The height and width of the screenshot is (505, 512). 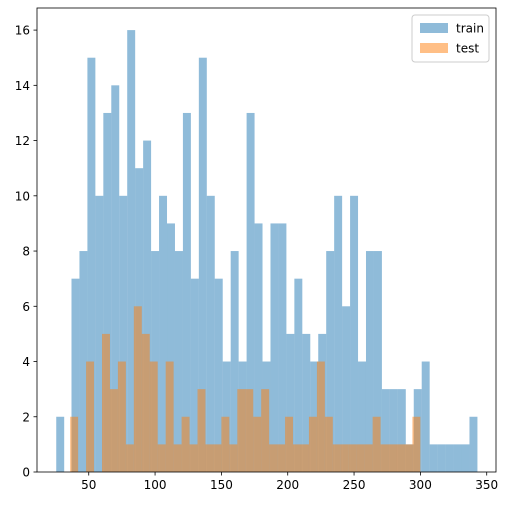 What do you see at coordinates (22, 141) in the screenshot?
I see `y-tick-label: 12` at bounding box center [22, 141].